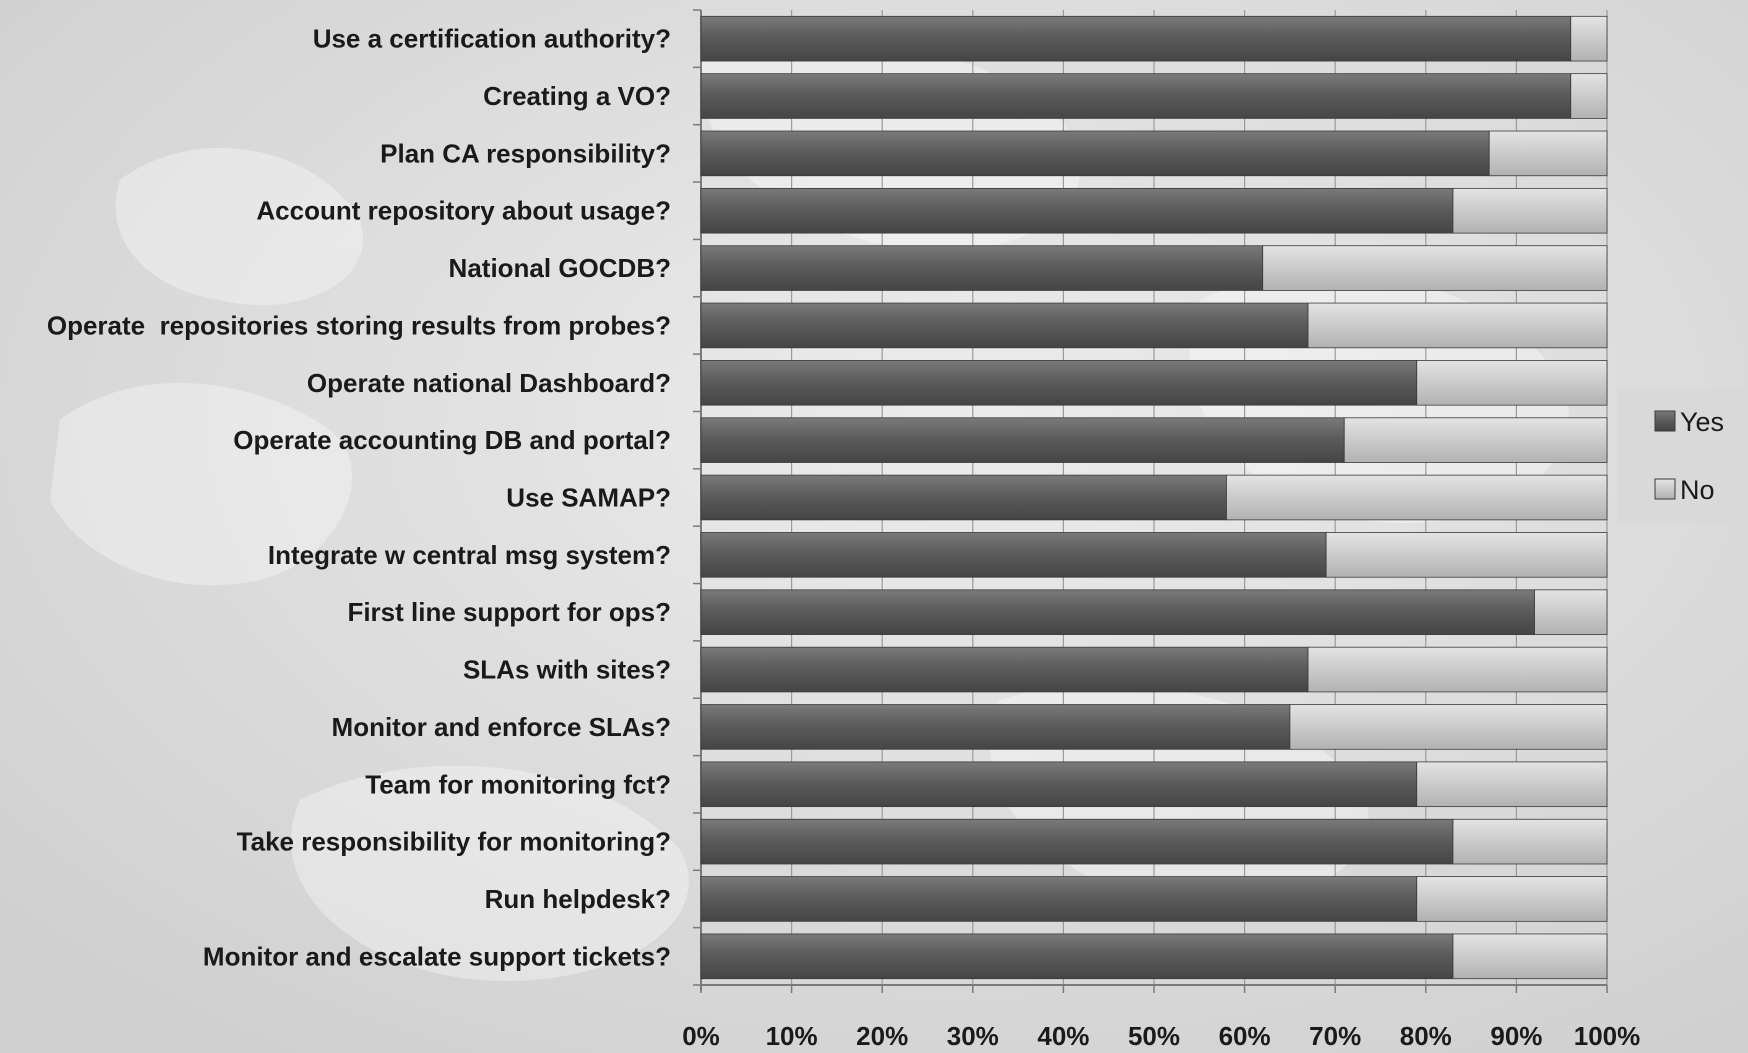 The width and height of the screenshot is (1748, 1053). I want to click on category-label: Operate accounting DB and portal?, so click(452, 440).